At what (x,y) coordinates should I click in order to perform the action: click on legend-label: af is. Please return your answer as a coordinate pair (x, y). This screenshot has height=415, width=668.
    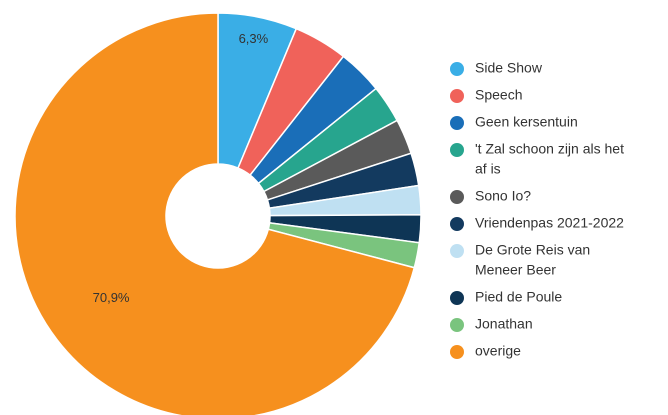
    Looking at the image, I should click on (488, 169).